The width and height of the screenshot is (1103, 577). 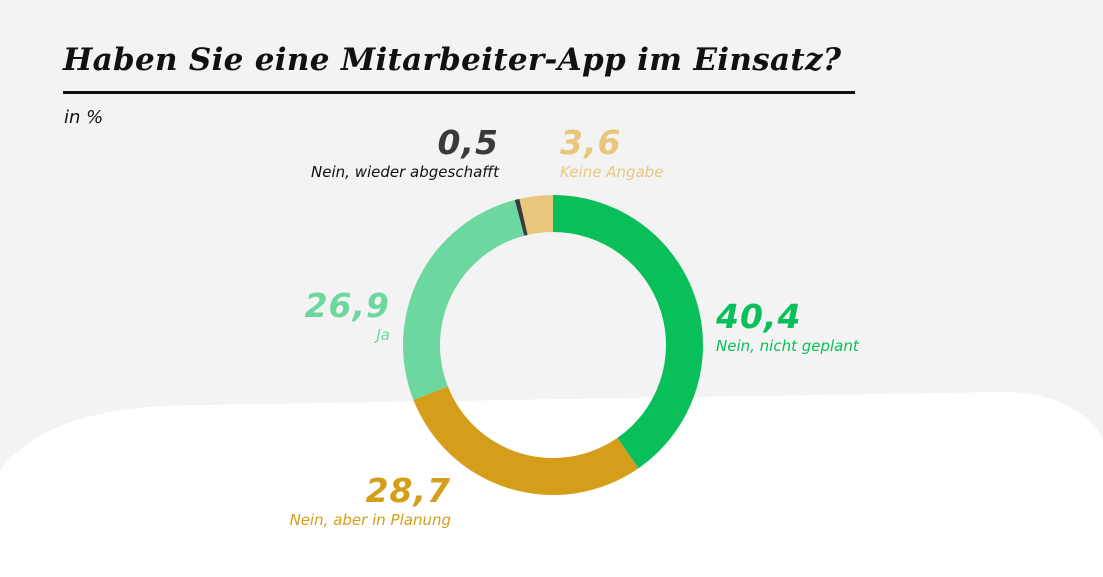 What do you see at coordinates (383, 335) in the screenshot?
I see `name-ja: Ja` at bounding box center [383, 335].